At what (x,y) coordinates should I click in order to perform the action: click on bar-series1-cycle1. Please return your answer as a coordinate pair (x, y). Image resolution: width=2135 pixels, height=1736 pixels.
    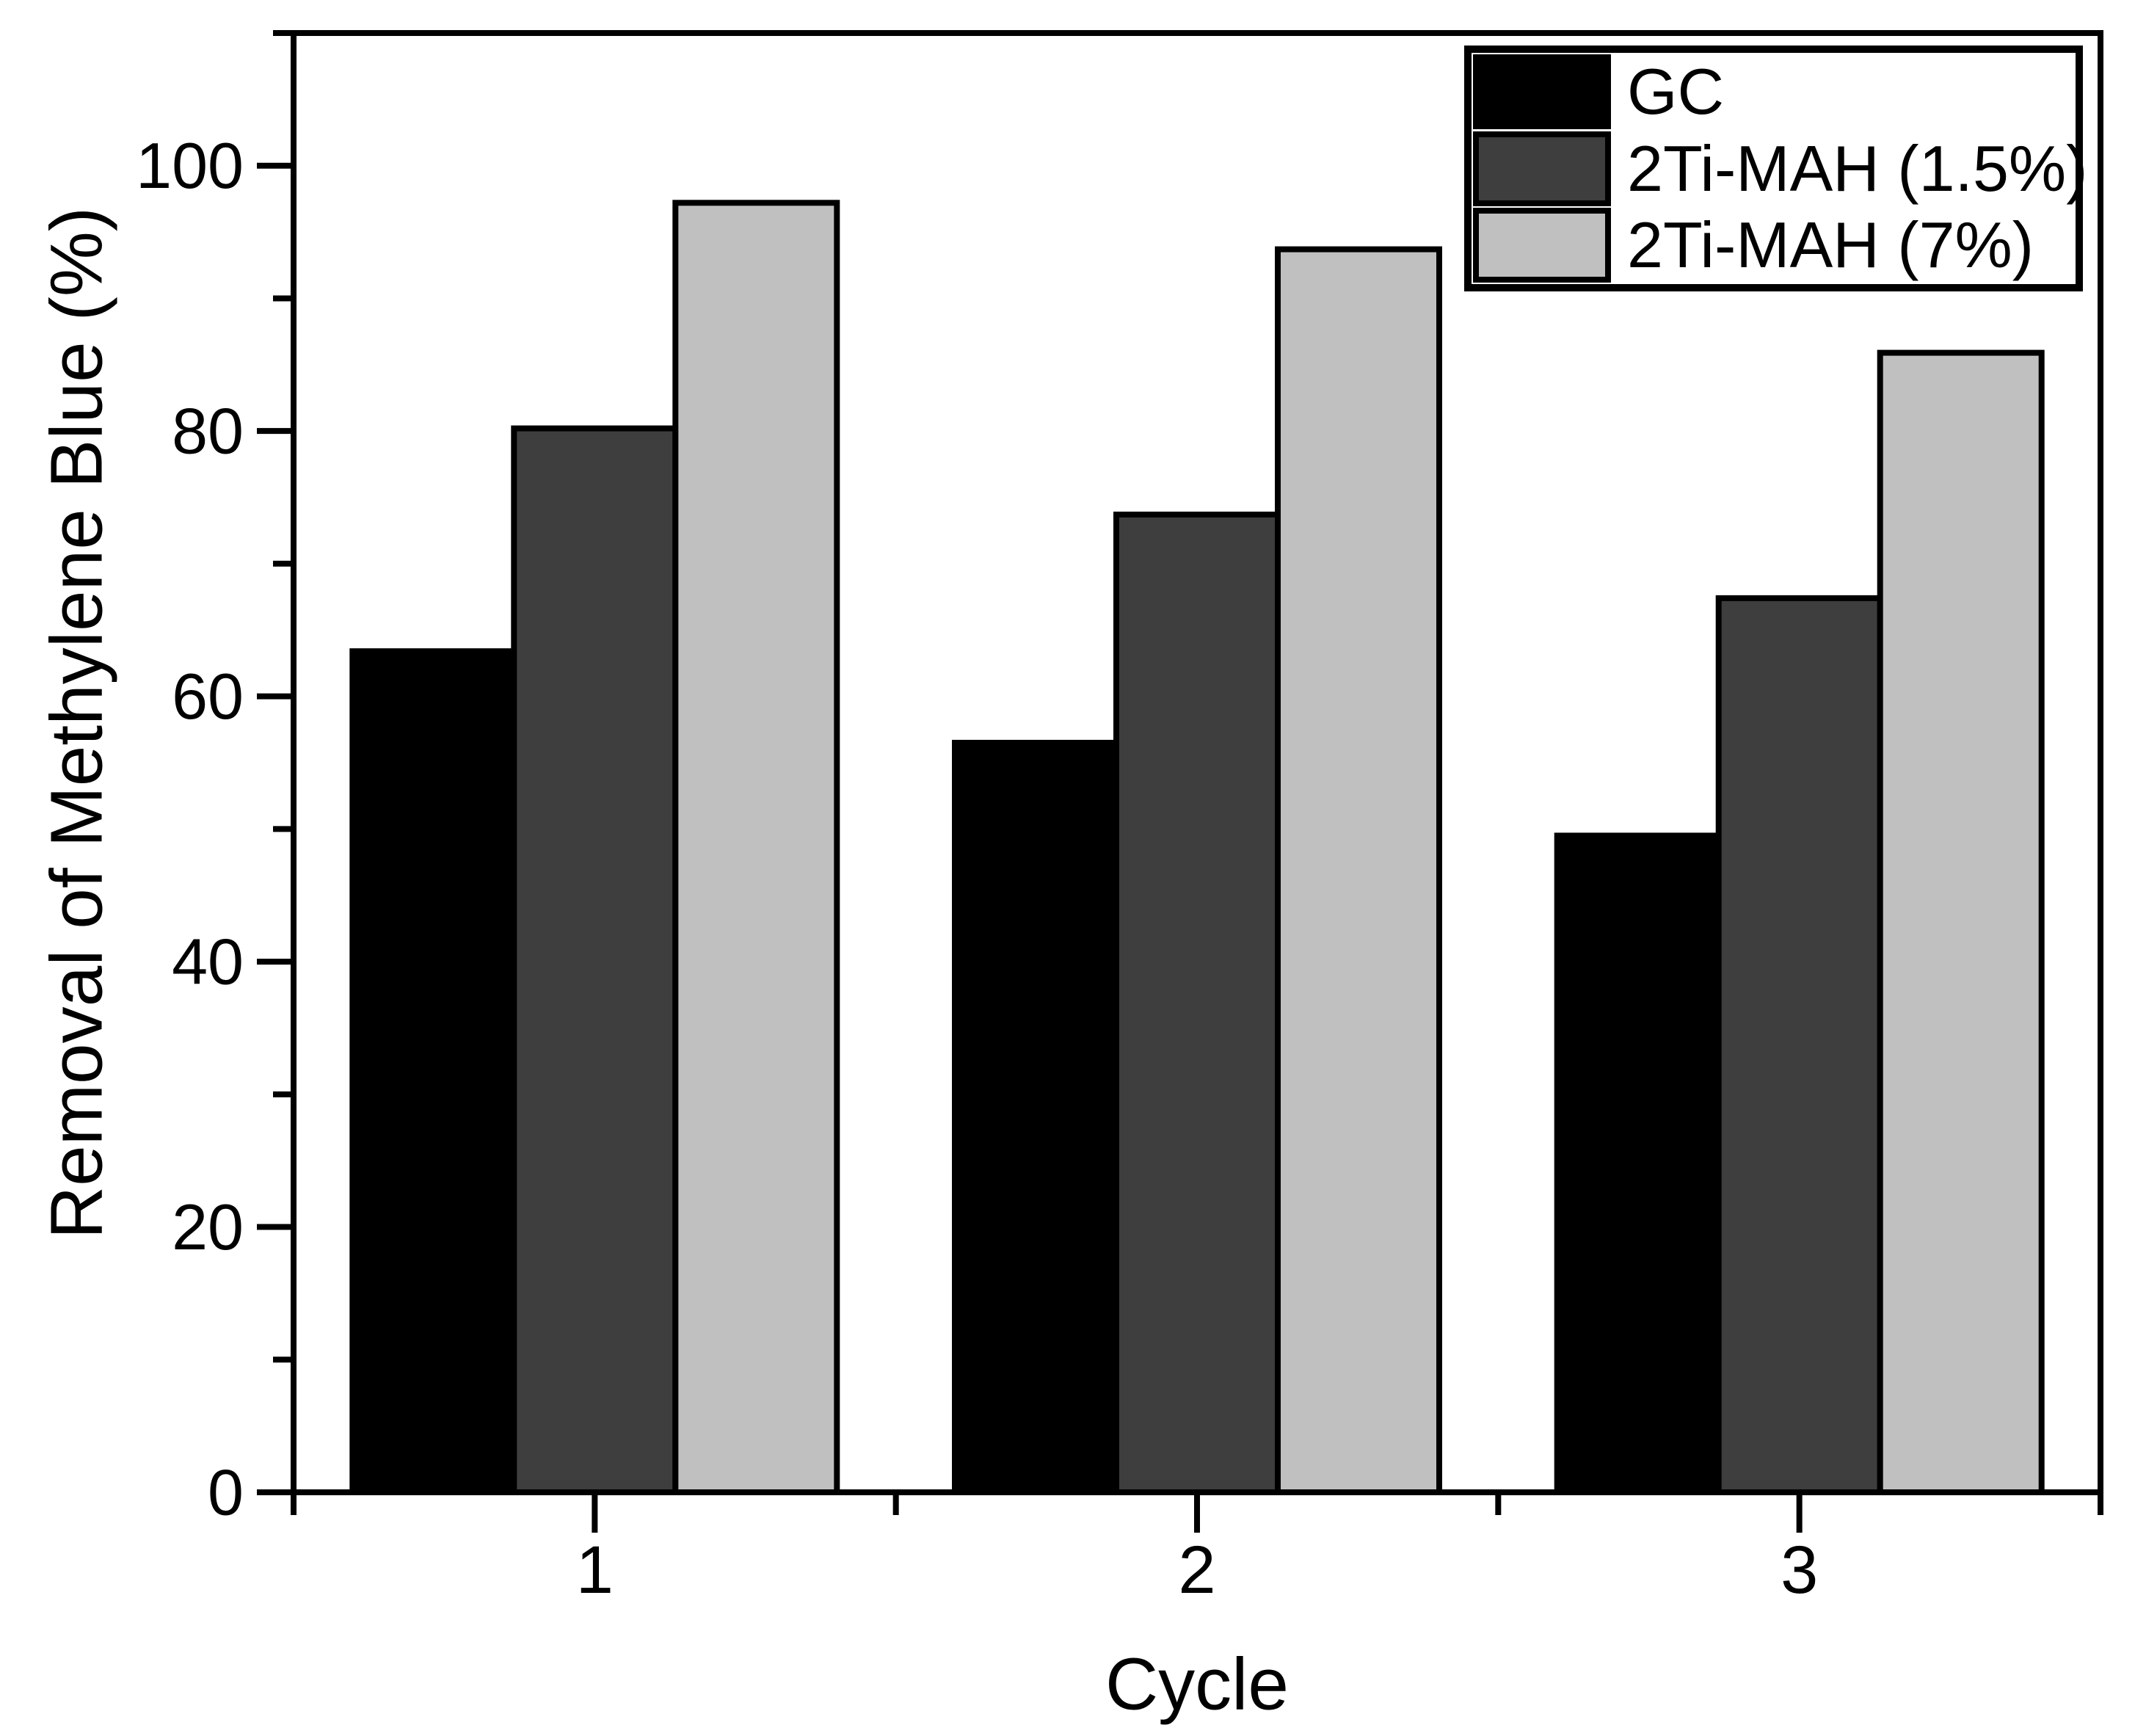
    Looking at the image, I should click on (595, 960).